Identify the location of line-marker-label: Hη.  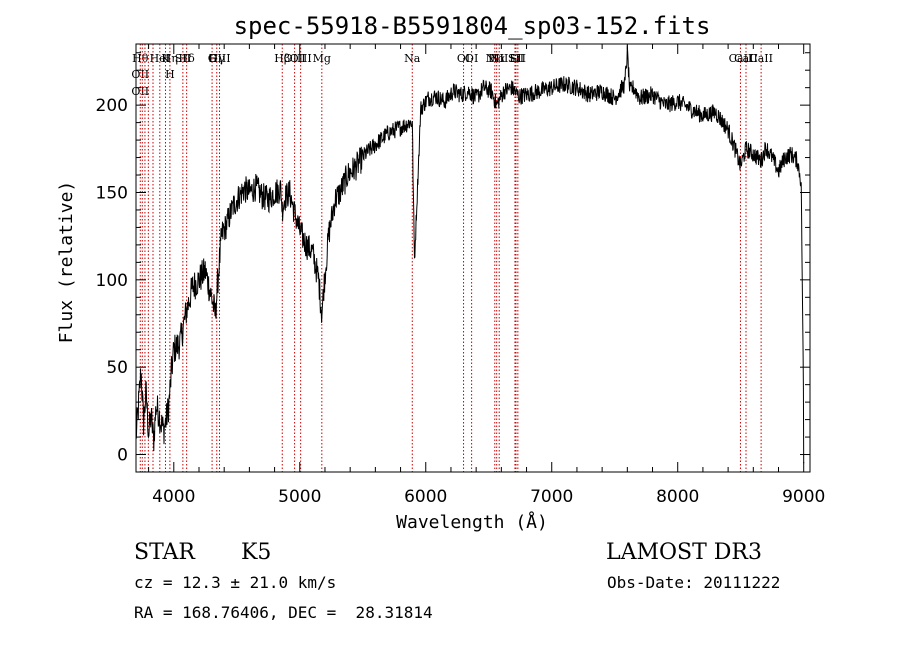
(170, 58).